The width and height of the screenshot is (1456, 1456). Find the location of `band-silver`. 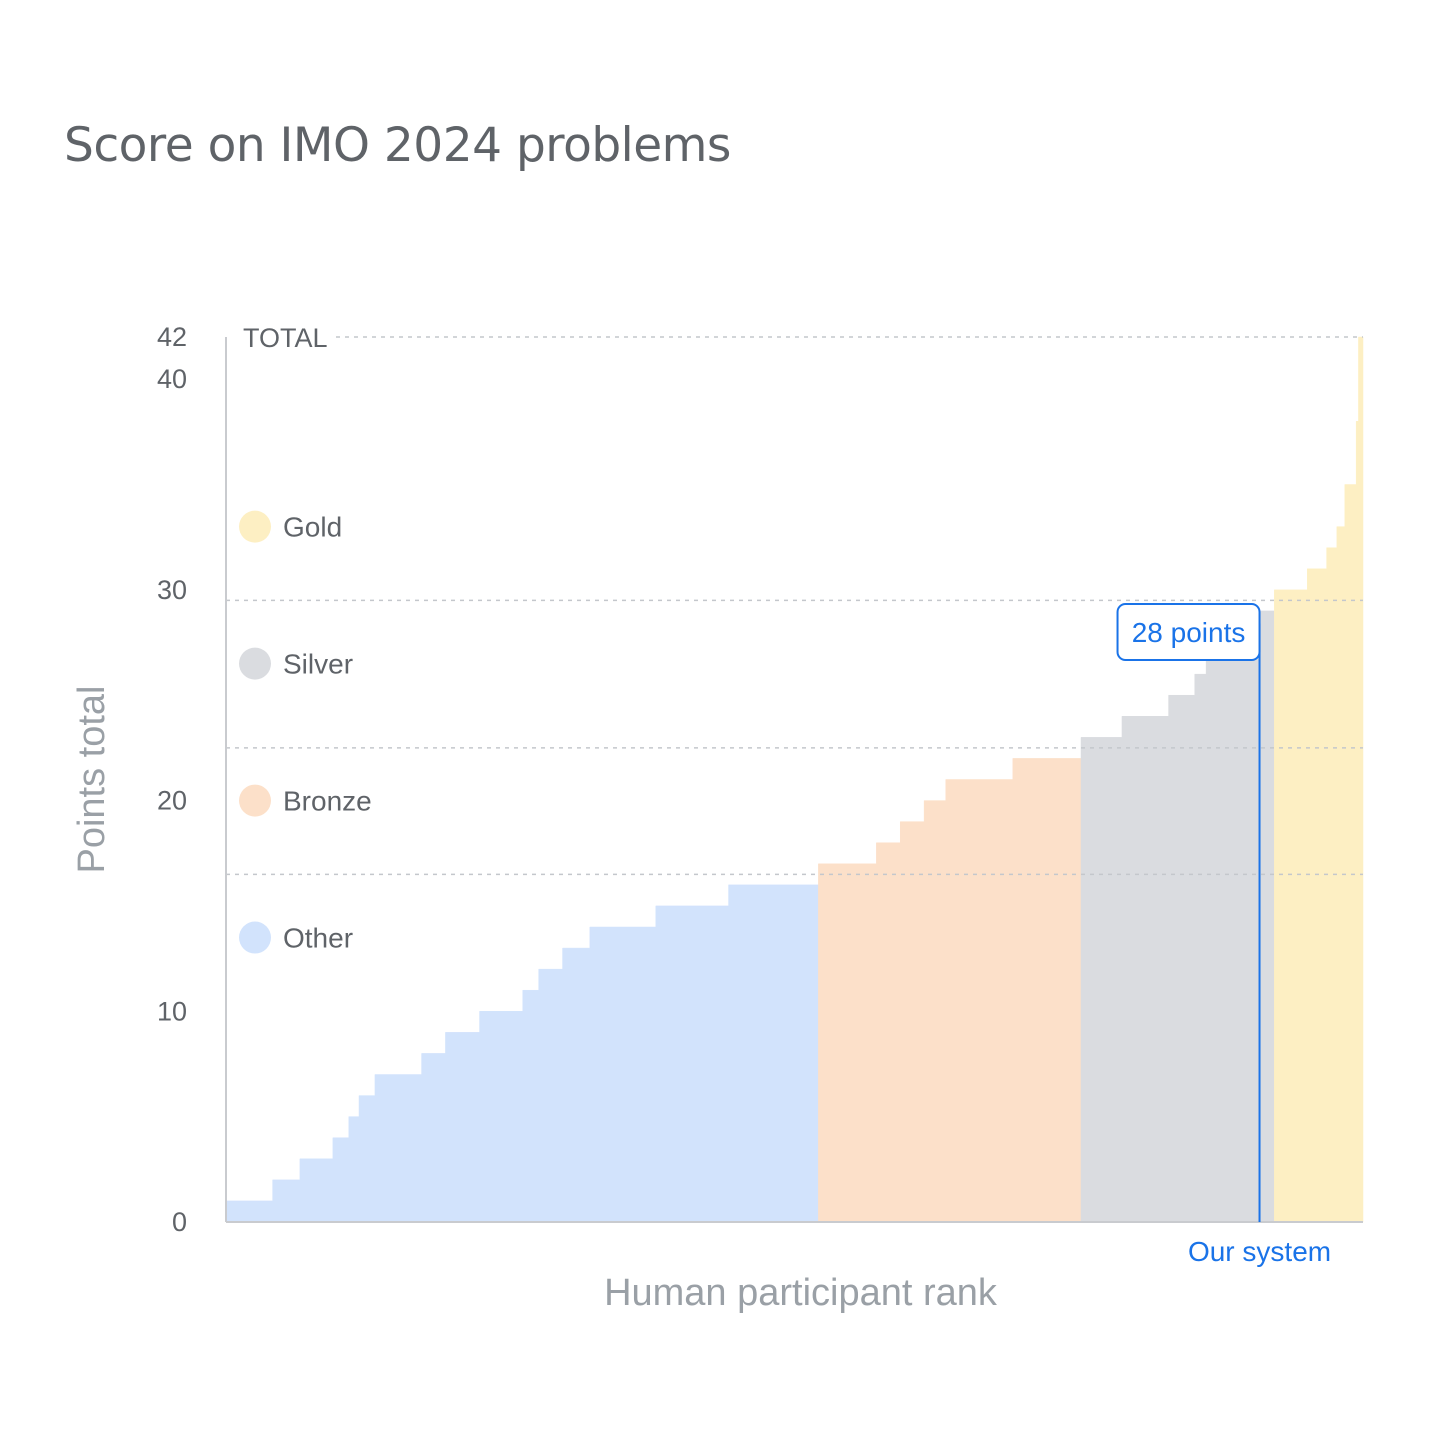

band-silver is located at coordinates (1177, 916).